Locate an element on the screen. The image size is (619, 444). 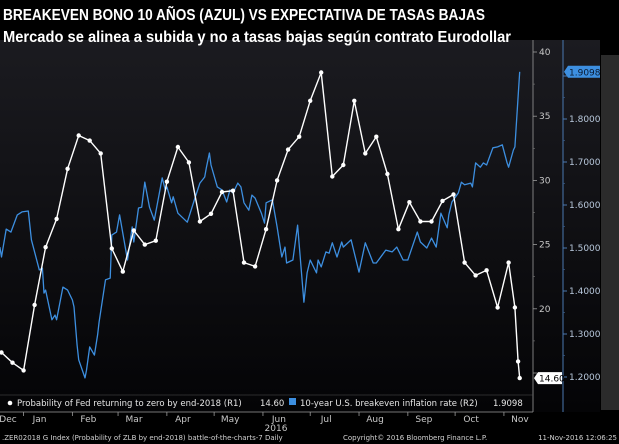
breakeven-value-tag is located at coordinates (582, 71).